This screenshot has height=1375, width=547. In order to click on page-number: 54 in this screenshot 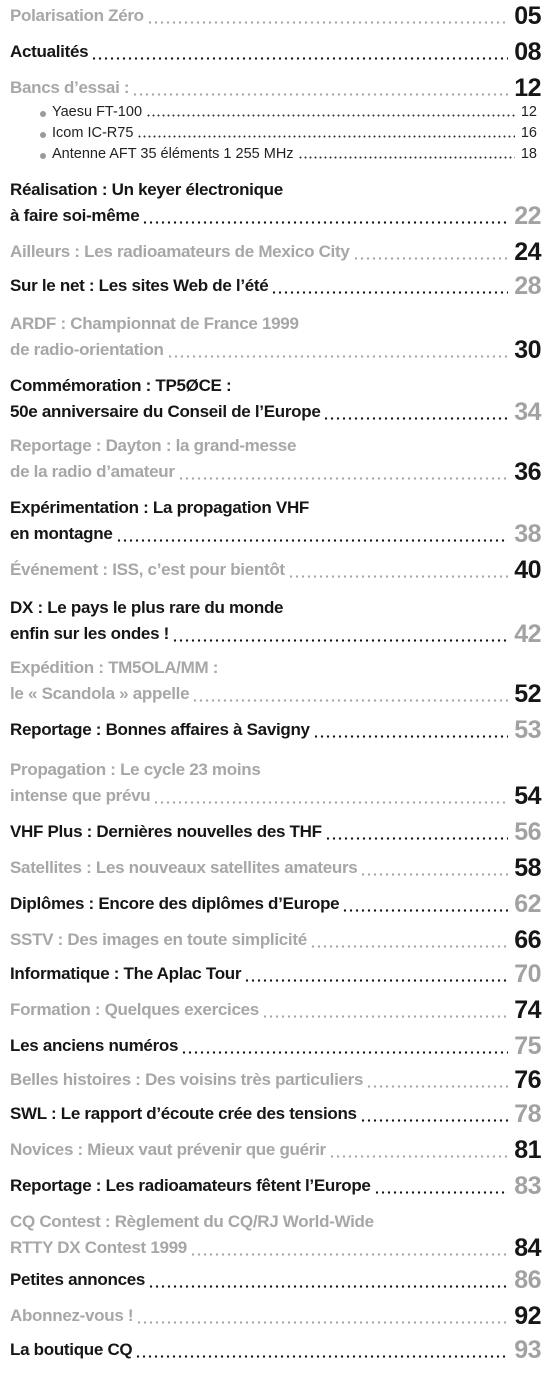, I will do `click(527, 796)`.